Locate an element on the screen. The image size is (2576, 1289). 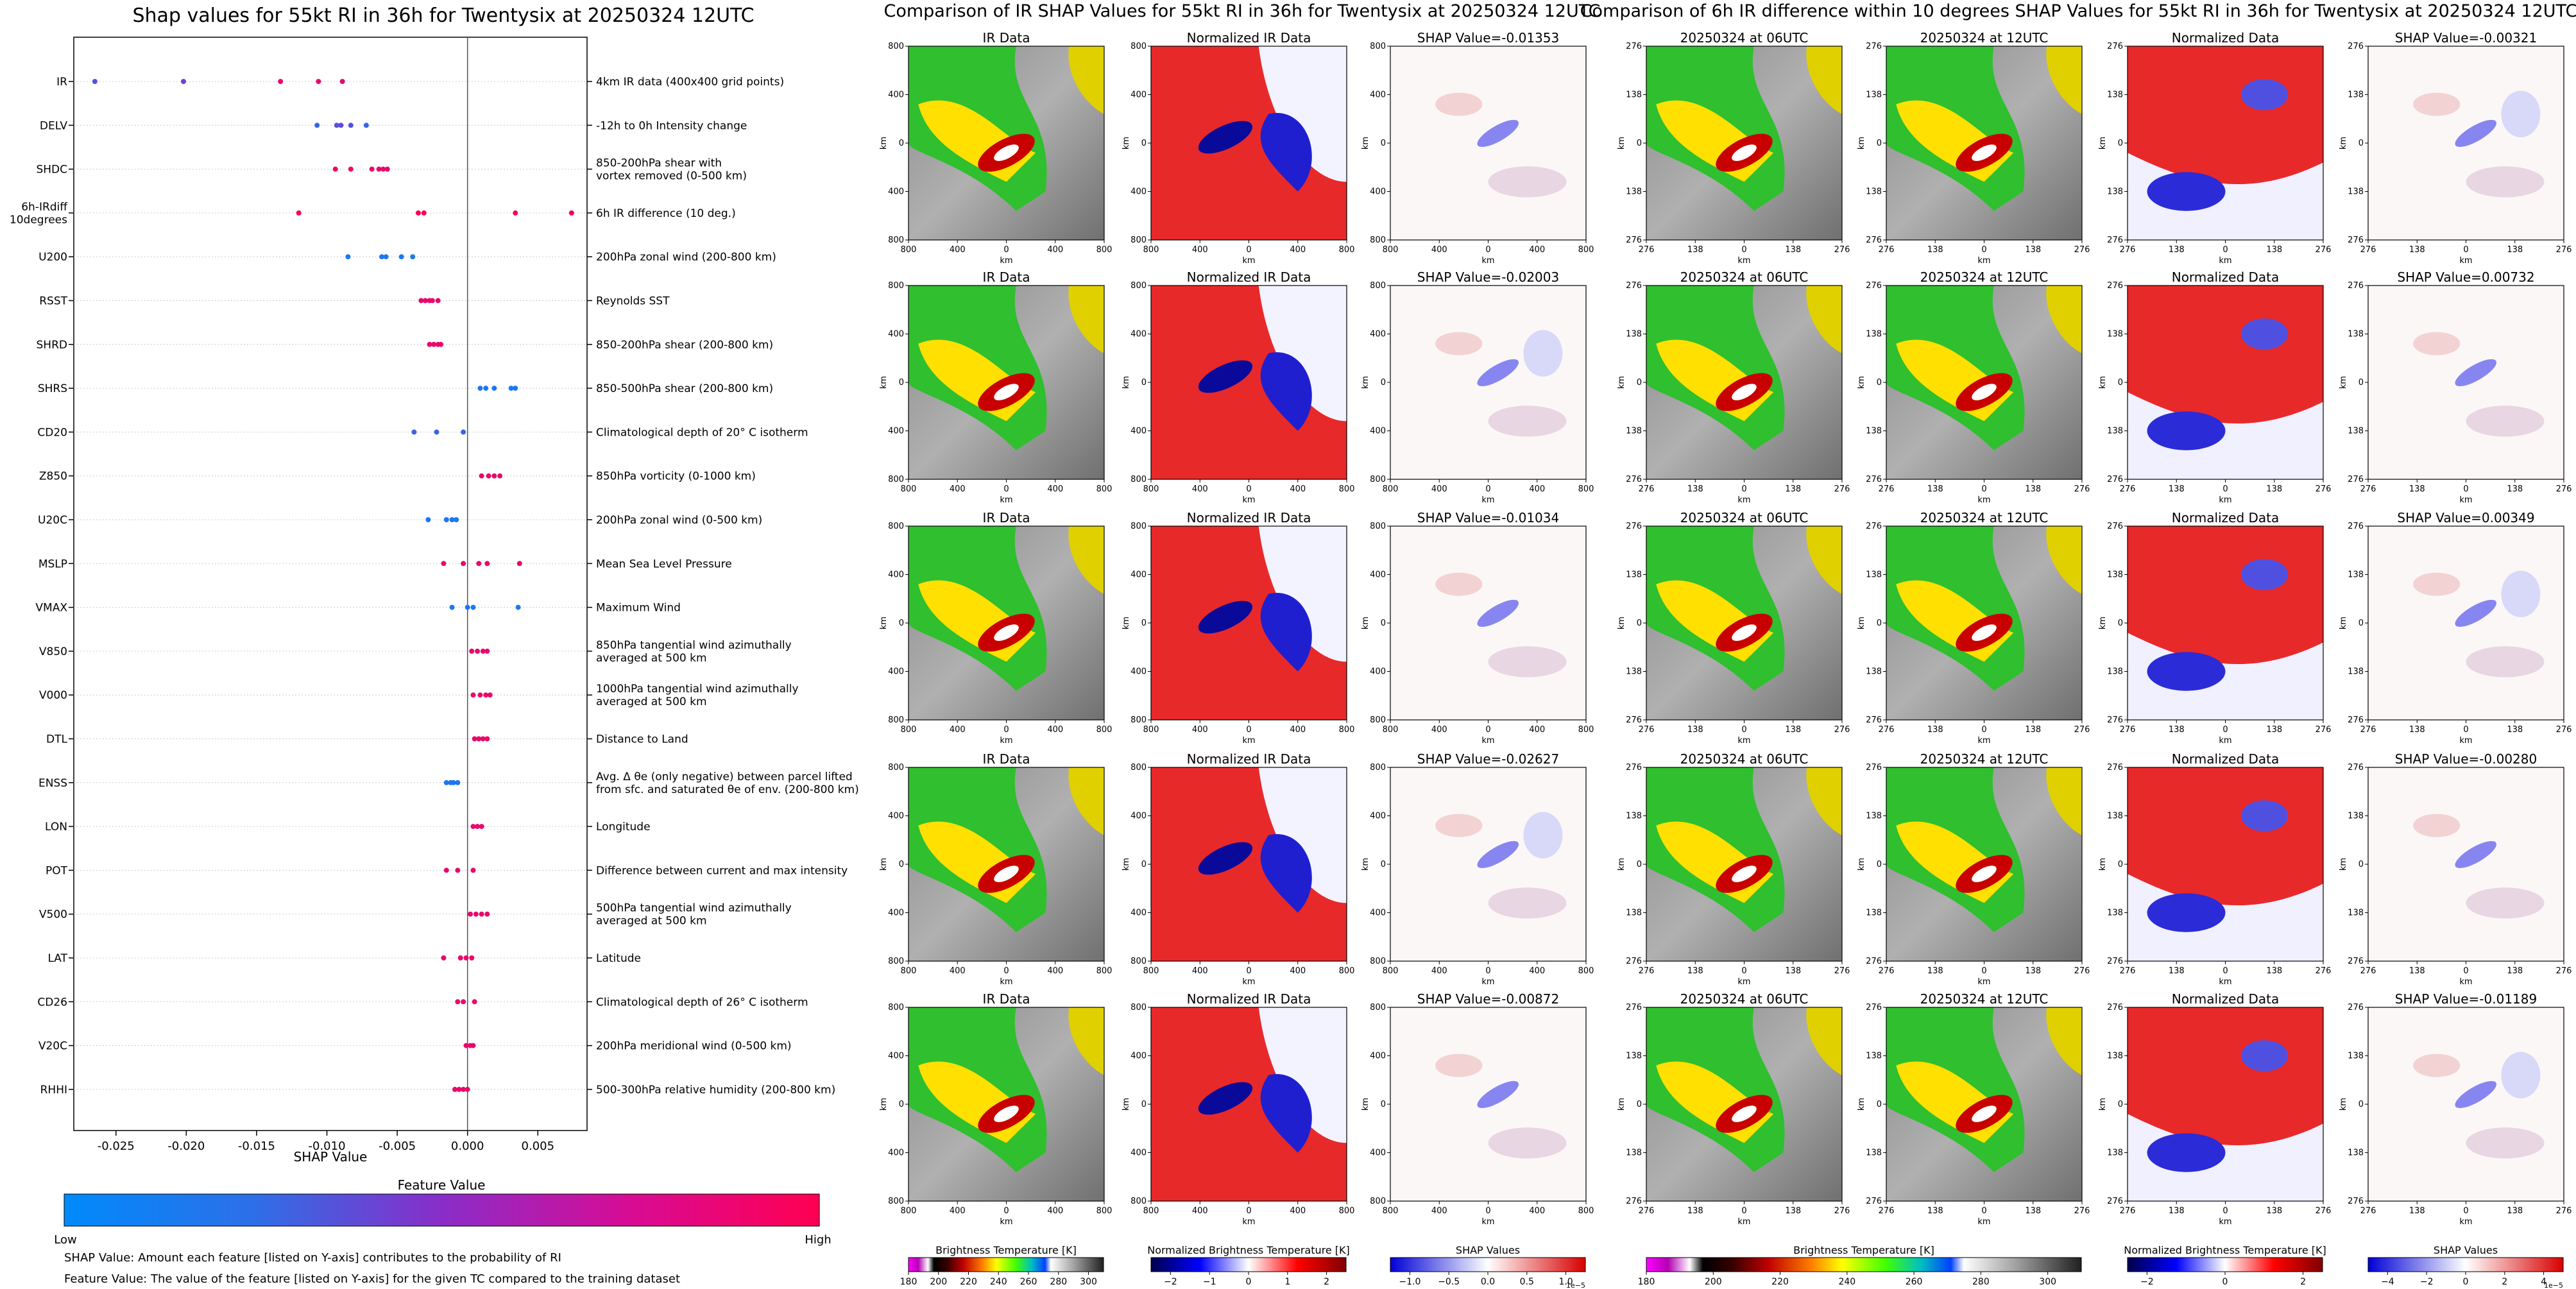
colorbar: SHAP Values −4 −2 0 2 41e−5 is located at coordinates (2465, 1266).